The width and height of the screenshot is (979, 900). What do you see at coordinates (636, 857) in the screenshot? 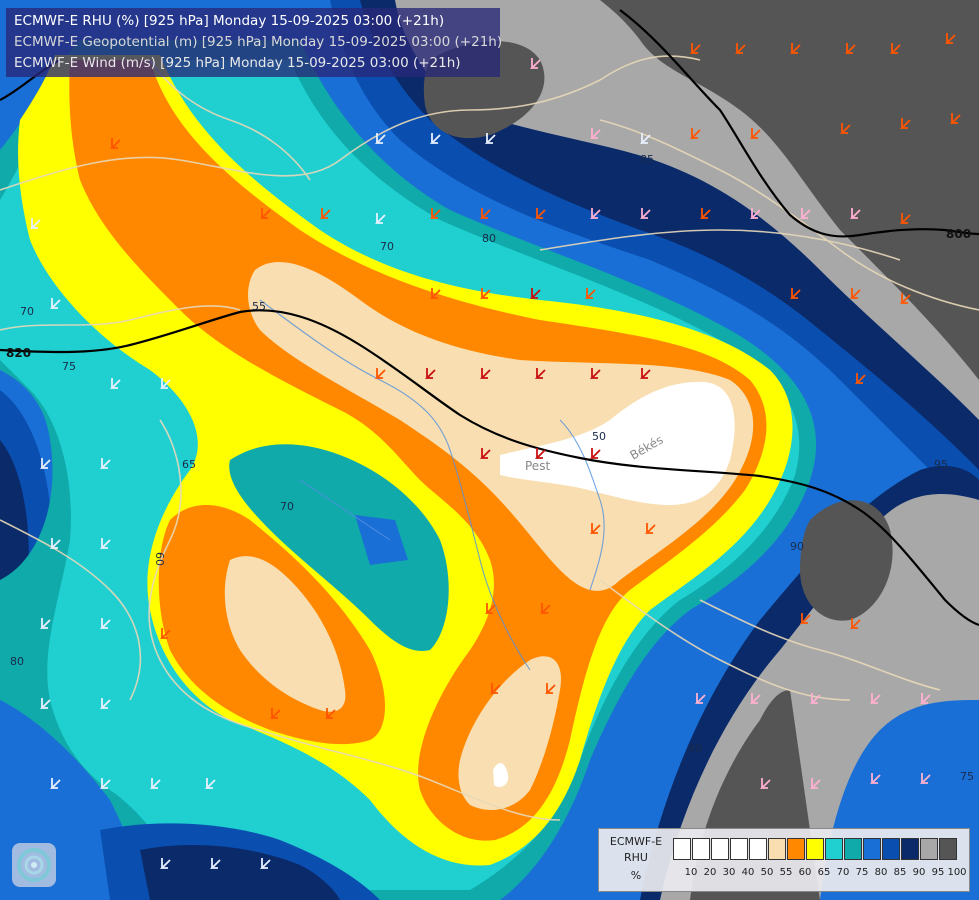
I see `legend-variable: RHU` at bounding box center [636, 857].